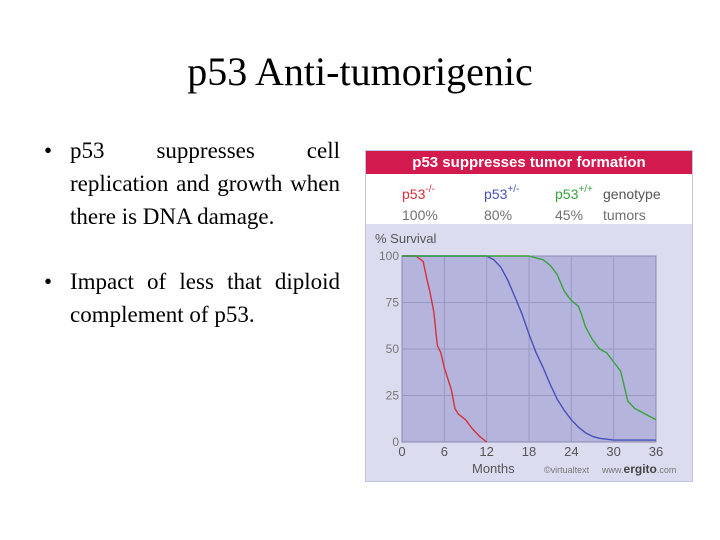 This screenshot has height=540, width=720. What do you see at coordinates (360, 71) in the screenshot?
I see `slide-title: p53 Anti-tumorigenic` at bounding box center [360, 71].